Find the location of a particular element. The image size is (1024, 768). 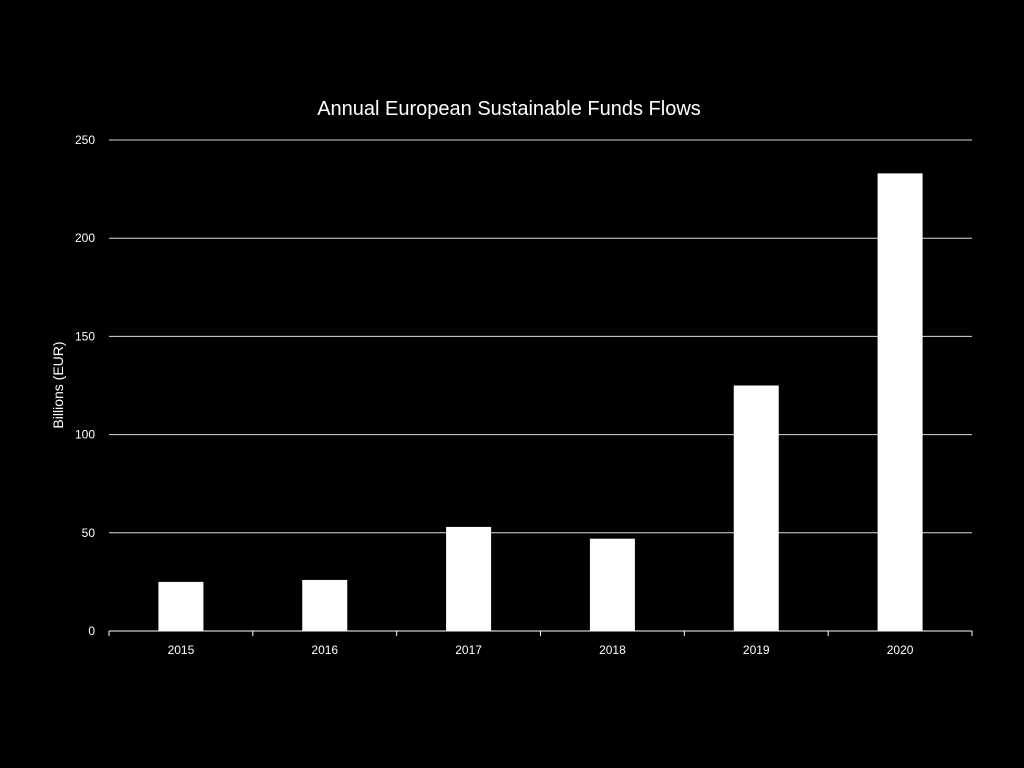

bar-2018 is located at coordinates (612, 584).